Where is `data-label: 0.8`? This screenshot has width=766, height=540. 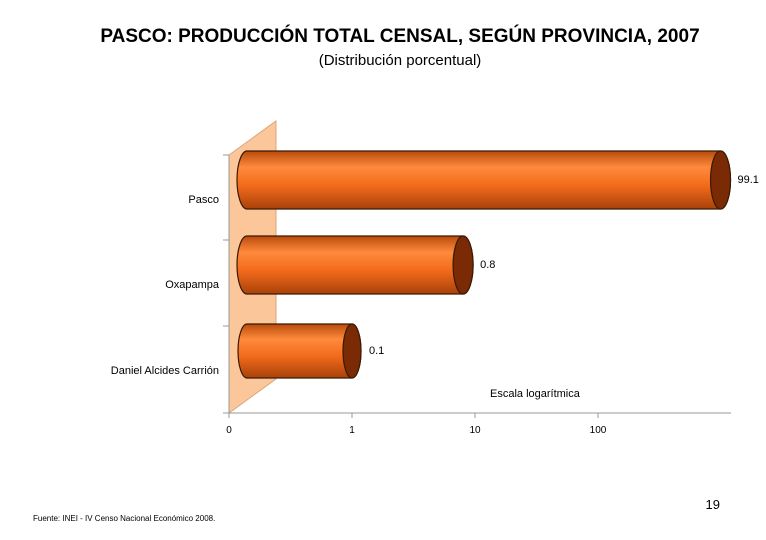 data-label: 0.8 is located at coordinates (487, 265).